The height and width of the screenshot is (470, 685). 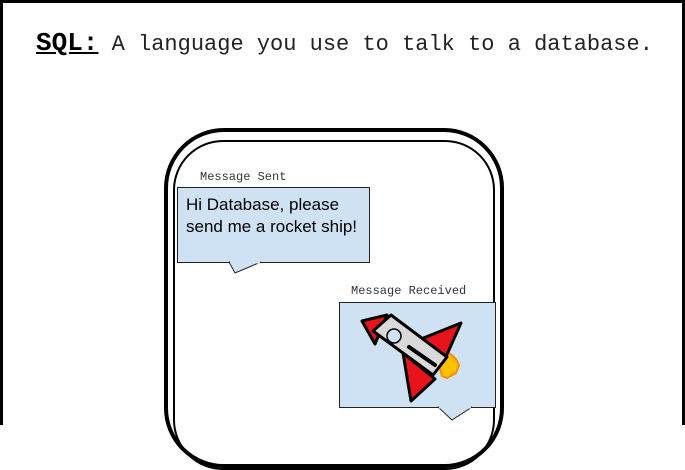 I want to click on definition-term: SQL:, so click(x=67, y=43).